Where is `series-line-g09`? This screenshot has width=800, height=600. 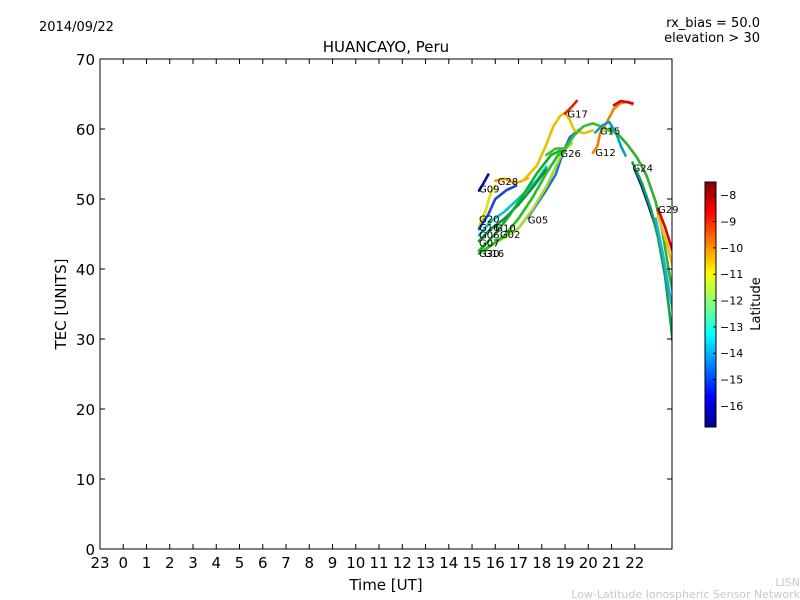
series-line-g09 is located at coordinates (483, 182).